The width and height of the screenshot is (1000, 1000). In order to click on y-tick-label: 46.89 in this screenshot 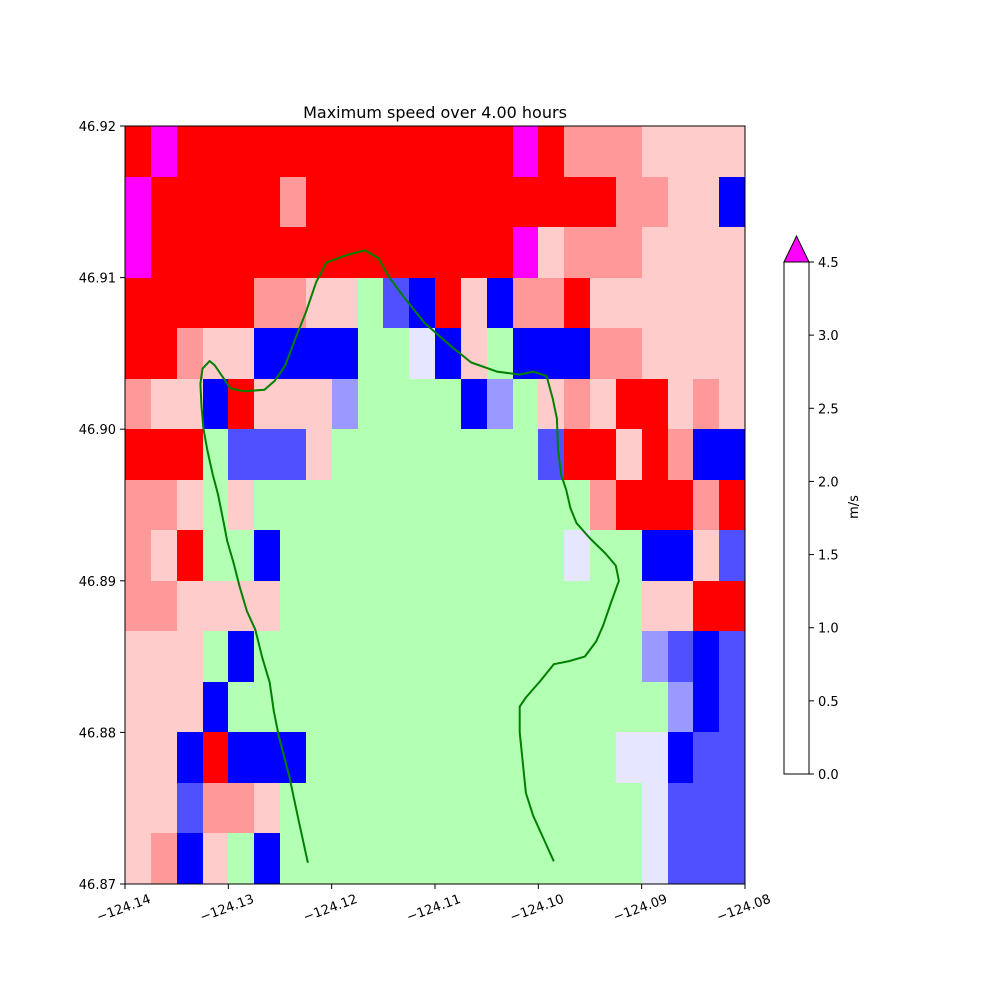, I will do `click(97, 582)`.